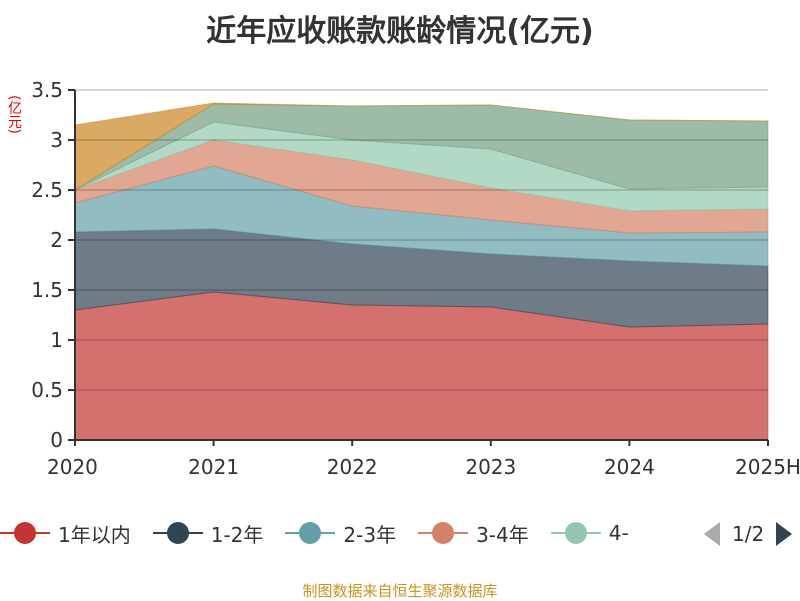 The height and width of the screenshot is (601, 800). I want to click on data-source: 制图数据来自恒生聚源数据库, so click(400, 591).